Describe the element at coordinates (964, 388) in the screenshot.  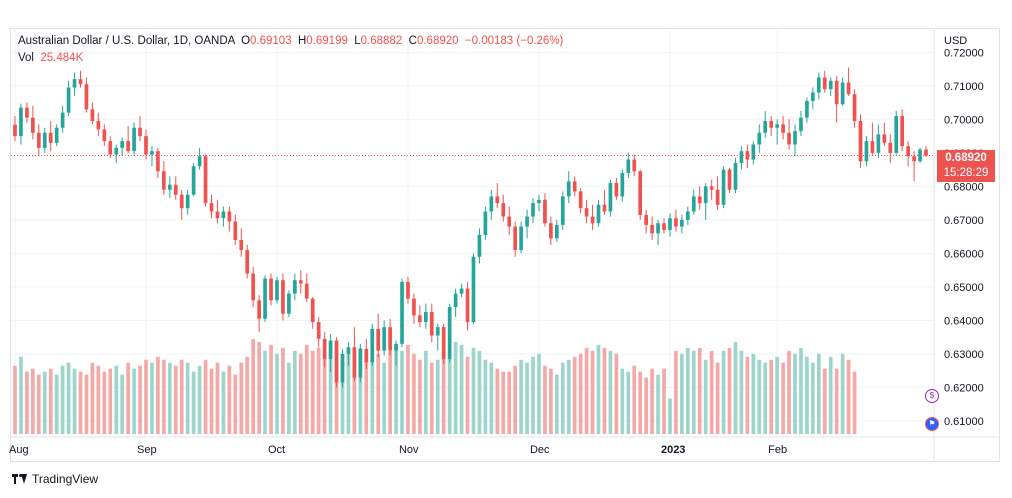
I see `y-tick-label: 0.62000` at that location.